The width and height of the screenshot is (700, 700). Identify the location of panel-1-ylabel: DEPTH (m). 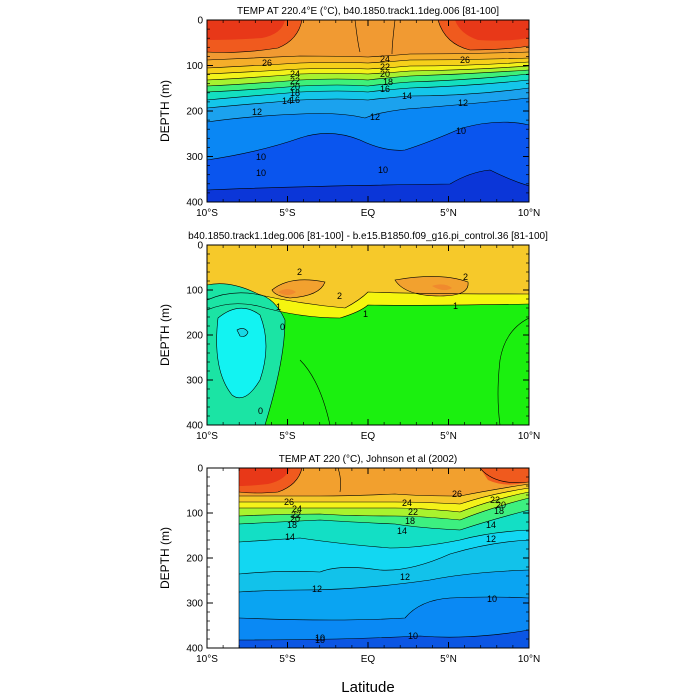
(165, 111).